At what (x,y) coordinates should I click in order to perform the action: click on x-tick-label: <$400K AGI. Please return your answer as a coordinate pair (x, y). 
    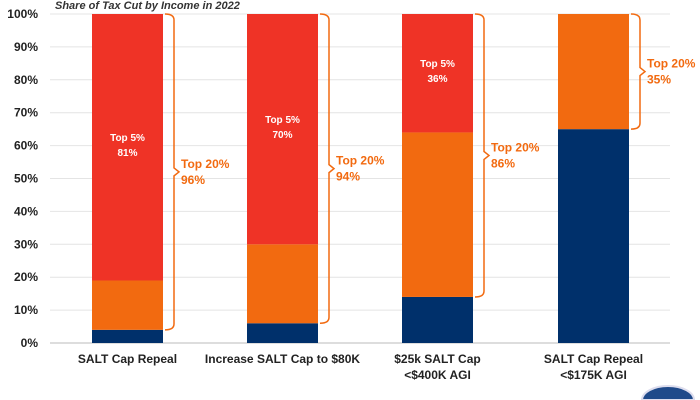
    Looking at the image, I should click on (437, 375).